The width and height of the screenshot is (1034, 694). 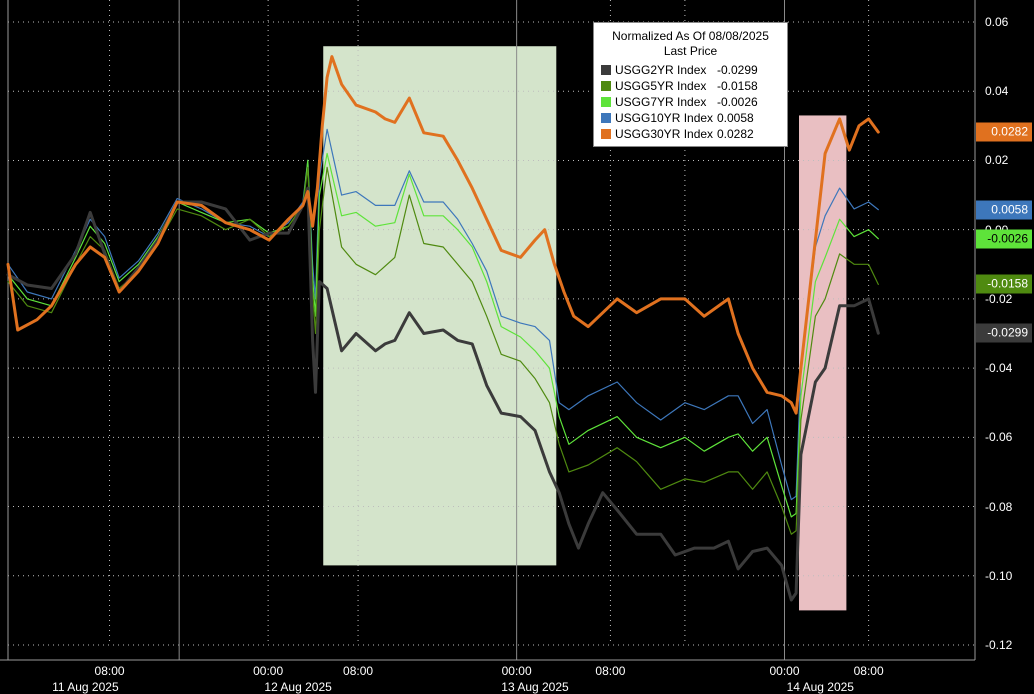 I want to click on legend-entry: USGG5YR Index -0.0158, so click(x=679, y=86).